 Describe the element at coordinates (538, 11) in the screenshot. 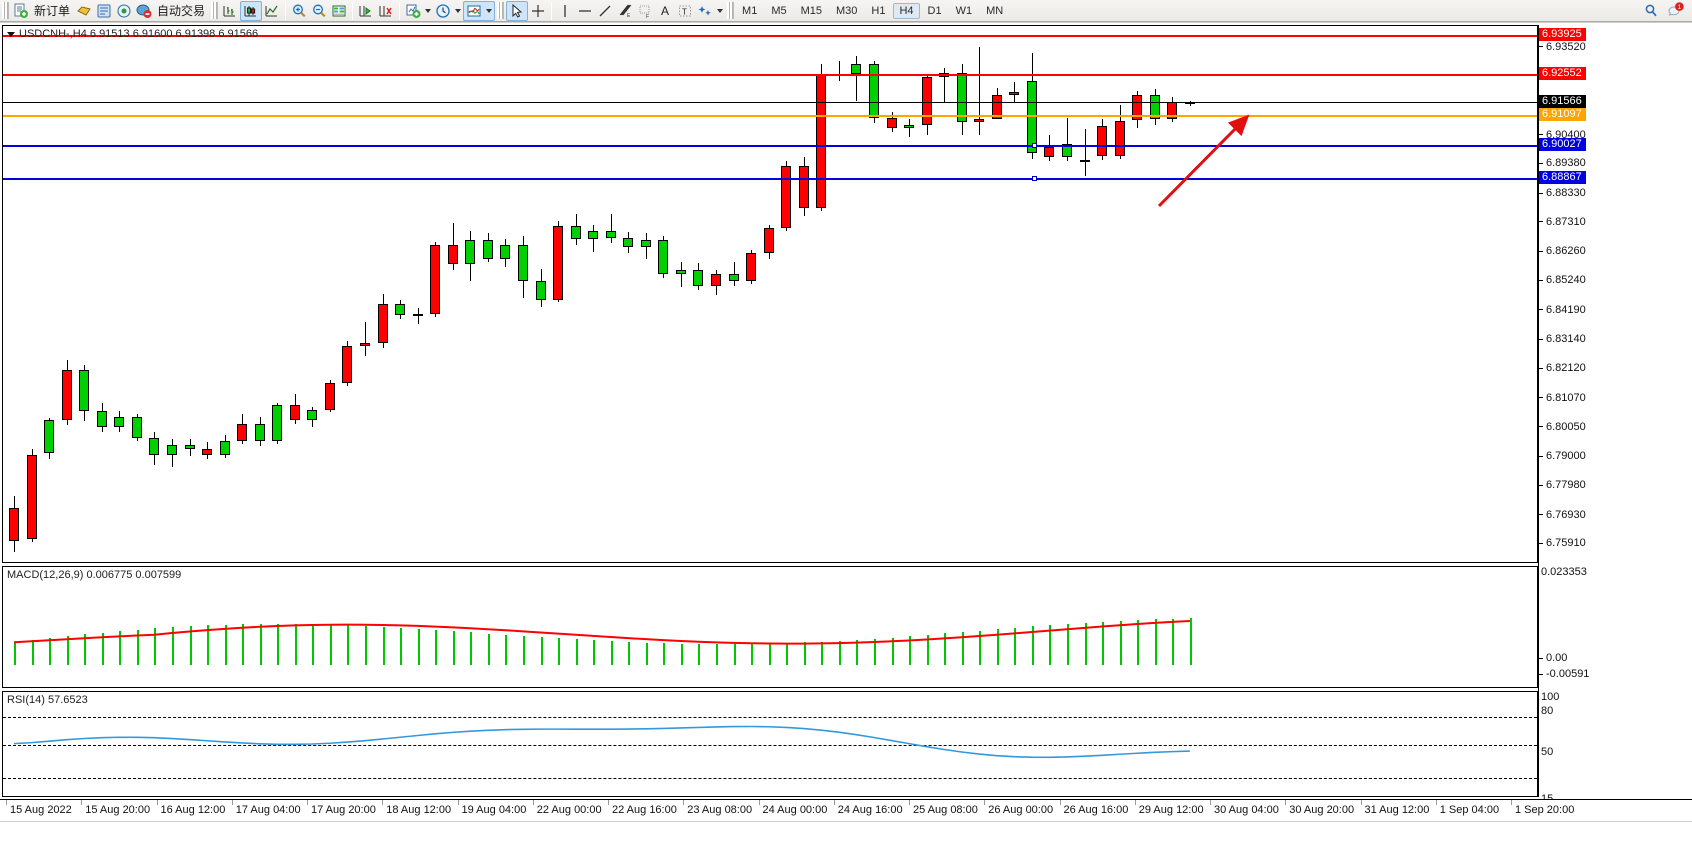

I see `crosshair-button` at that location.